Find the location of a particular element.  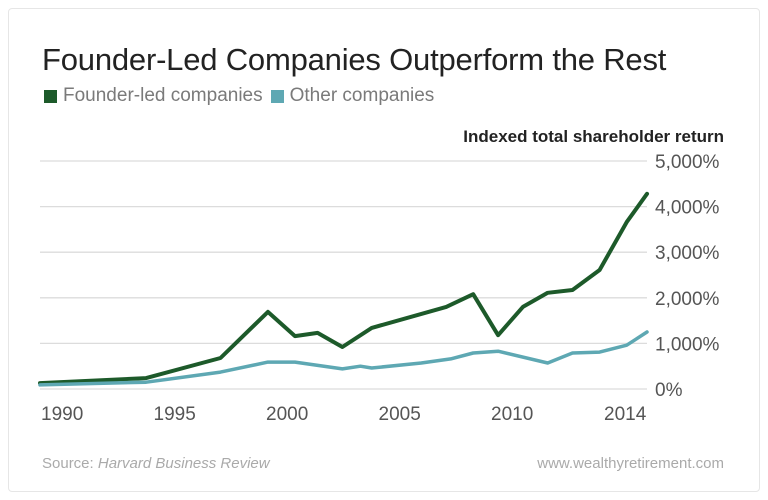

source-note: Source: Harvard Business Review is located at coordinates (156, 463).